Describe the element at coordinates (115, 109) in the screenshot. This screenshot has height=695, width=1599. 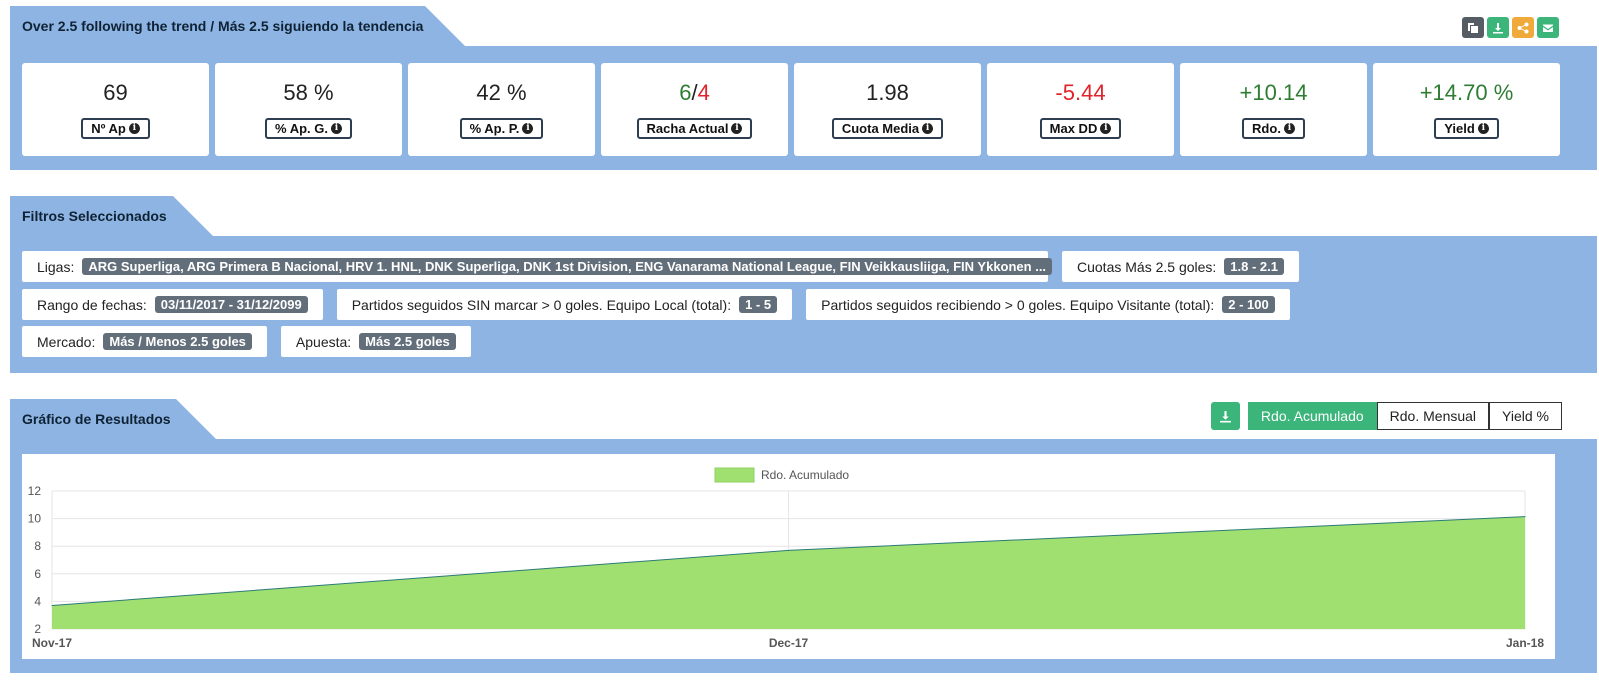
I see `stat-card-n-ap: 69 Nº Ap i` at that location.